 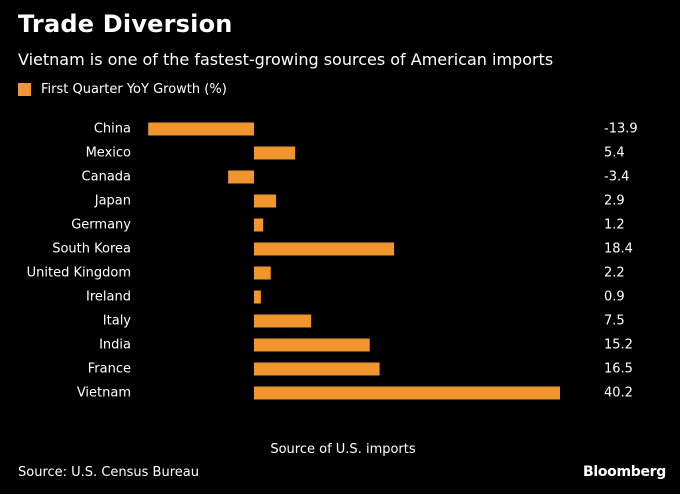 I want to click on category-label: Mexico, so click(x=108, y=153).